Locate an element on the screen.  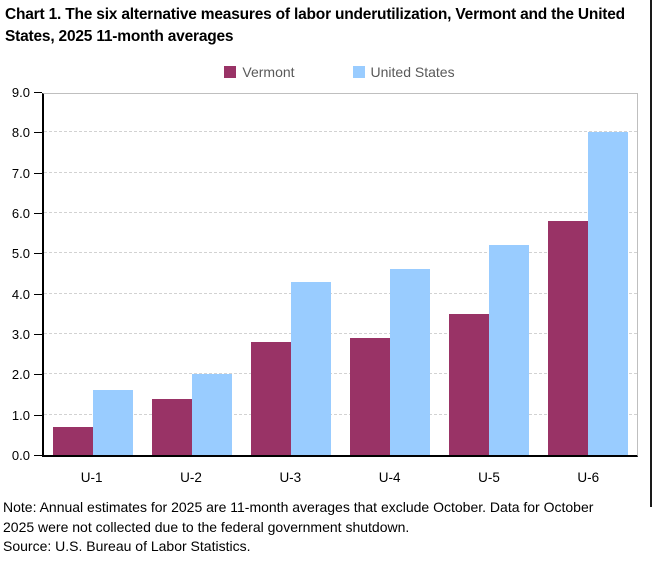
bar-u-2-vermont is located at coordinates (172, 426).